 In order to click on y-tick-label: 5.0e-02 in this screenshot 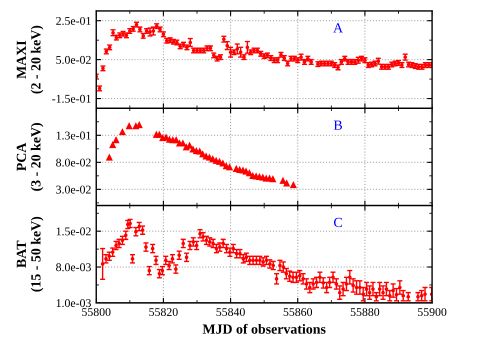, I will do `click(73, 60)`.